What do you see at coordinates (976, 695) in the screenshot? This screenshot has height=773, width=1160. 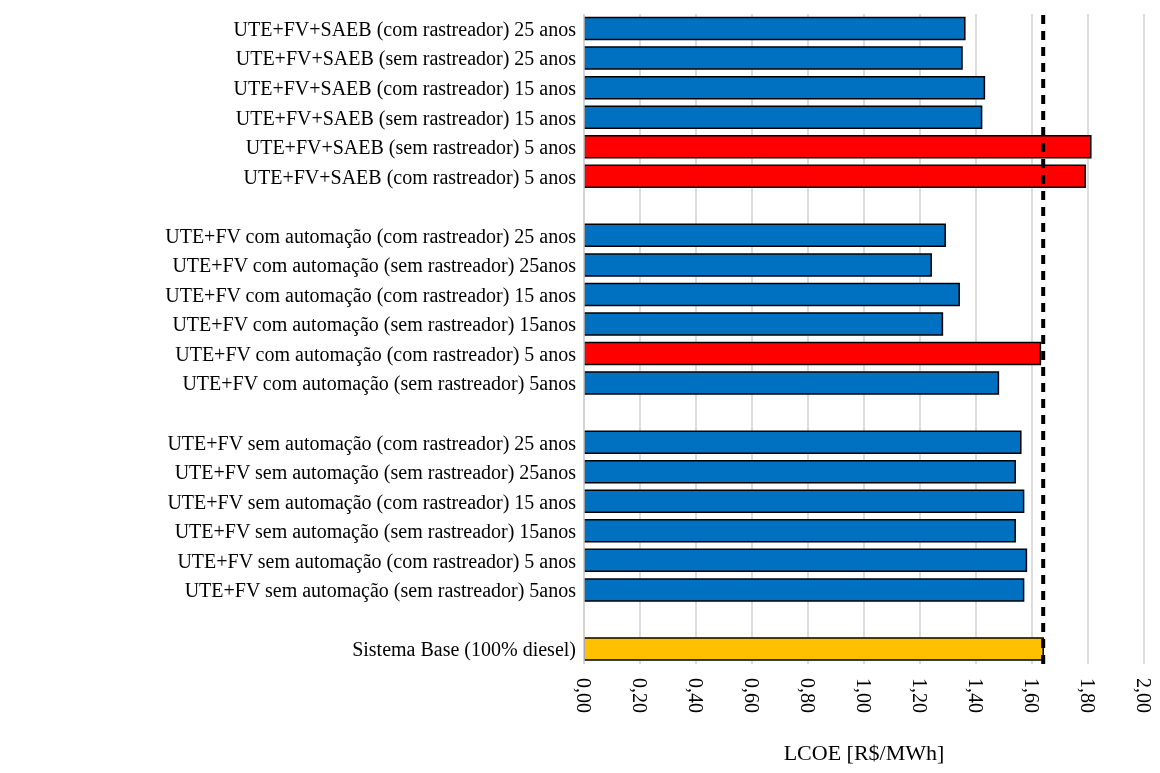 I see `x-tick-label: 1,40` at bounding box center [976, 695].